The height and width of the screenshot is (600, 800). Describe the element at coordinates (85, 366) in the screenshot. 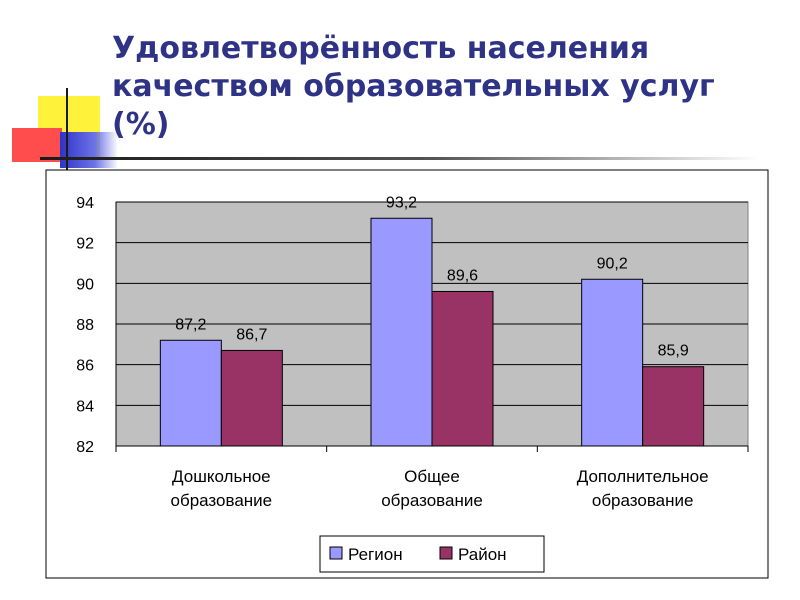

I see `y-tick-label: 86` at that location.